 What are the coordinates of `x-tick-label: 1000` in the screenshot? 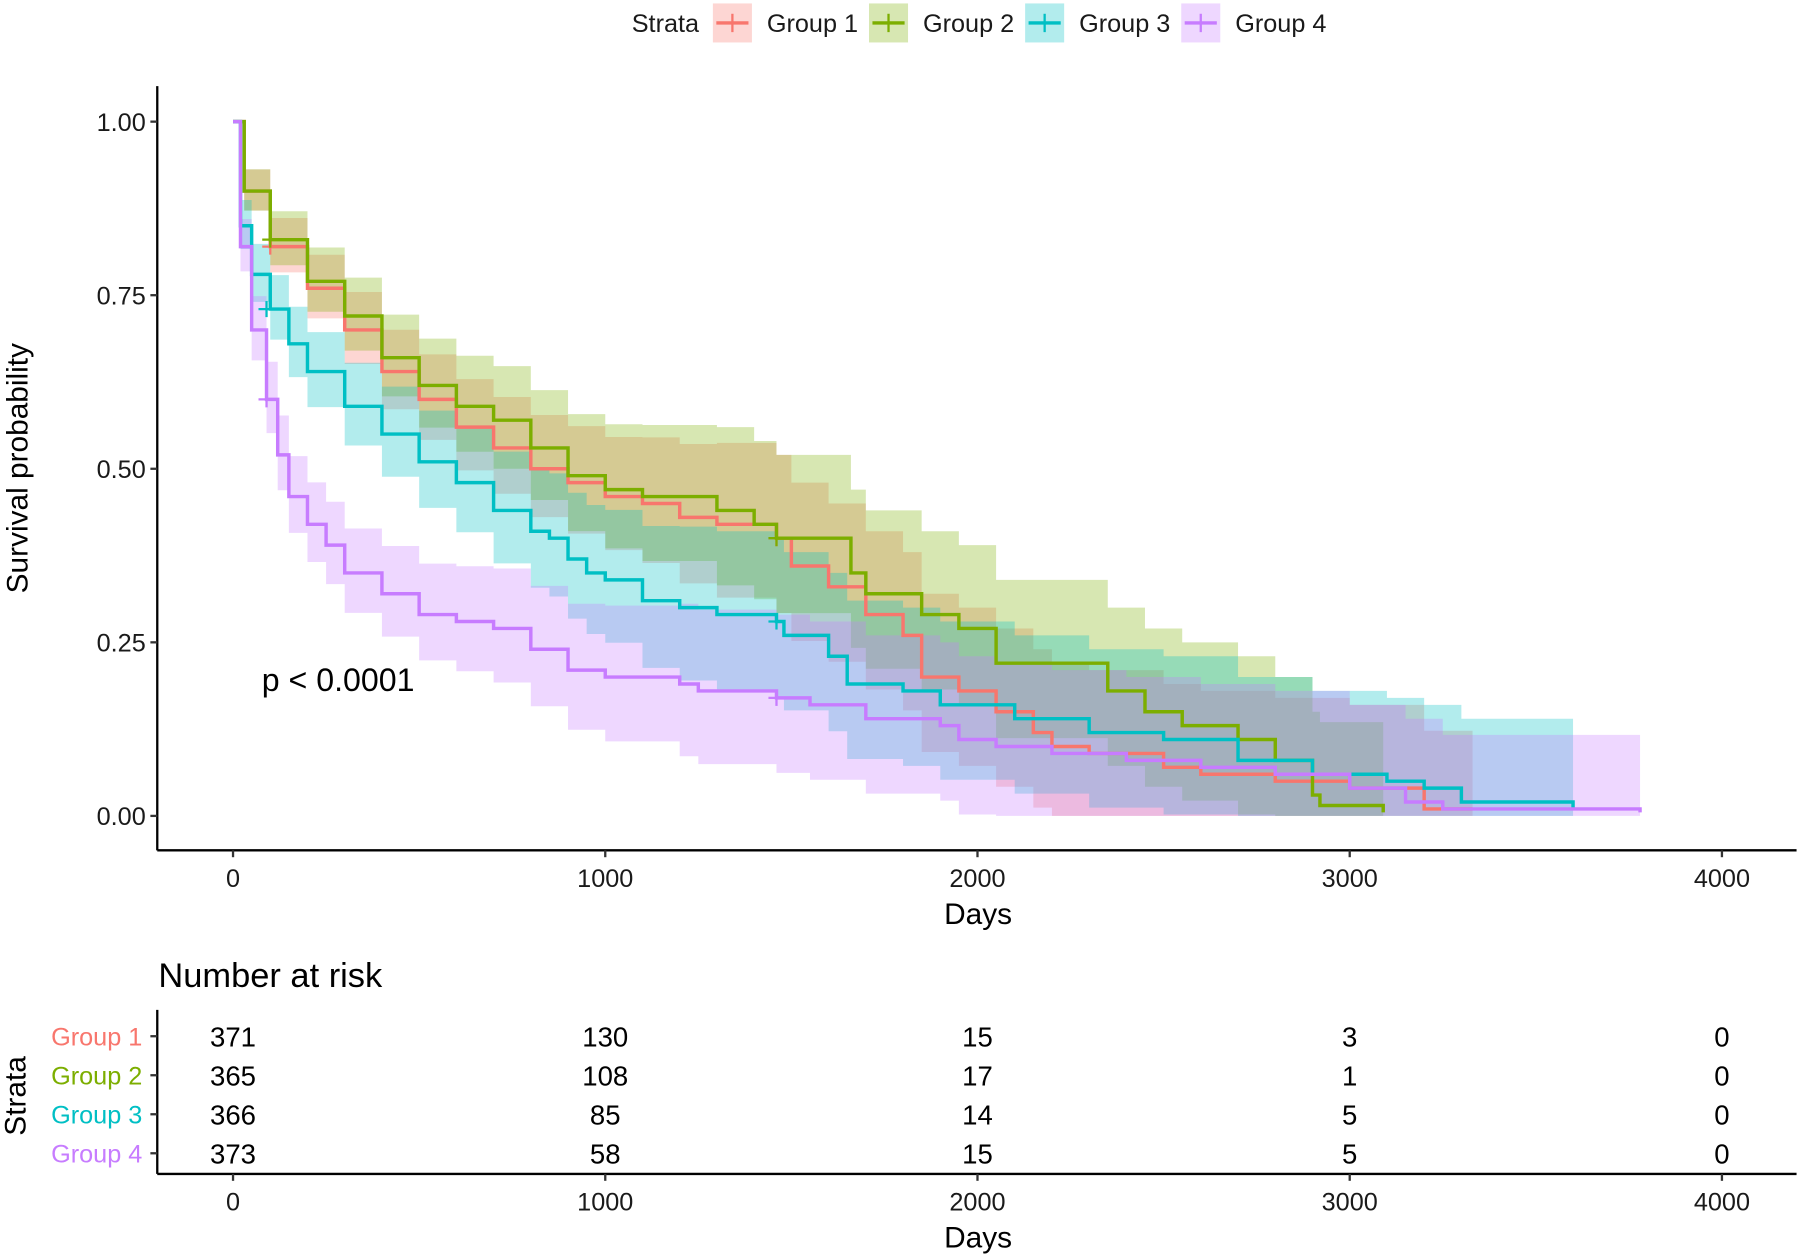 It's located at (605, 879).